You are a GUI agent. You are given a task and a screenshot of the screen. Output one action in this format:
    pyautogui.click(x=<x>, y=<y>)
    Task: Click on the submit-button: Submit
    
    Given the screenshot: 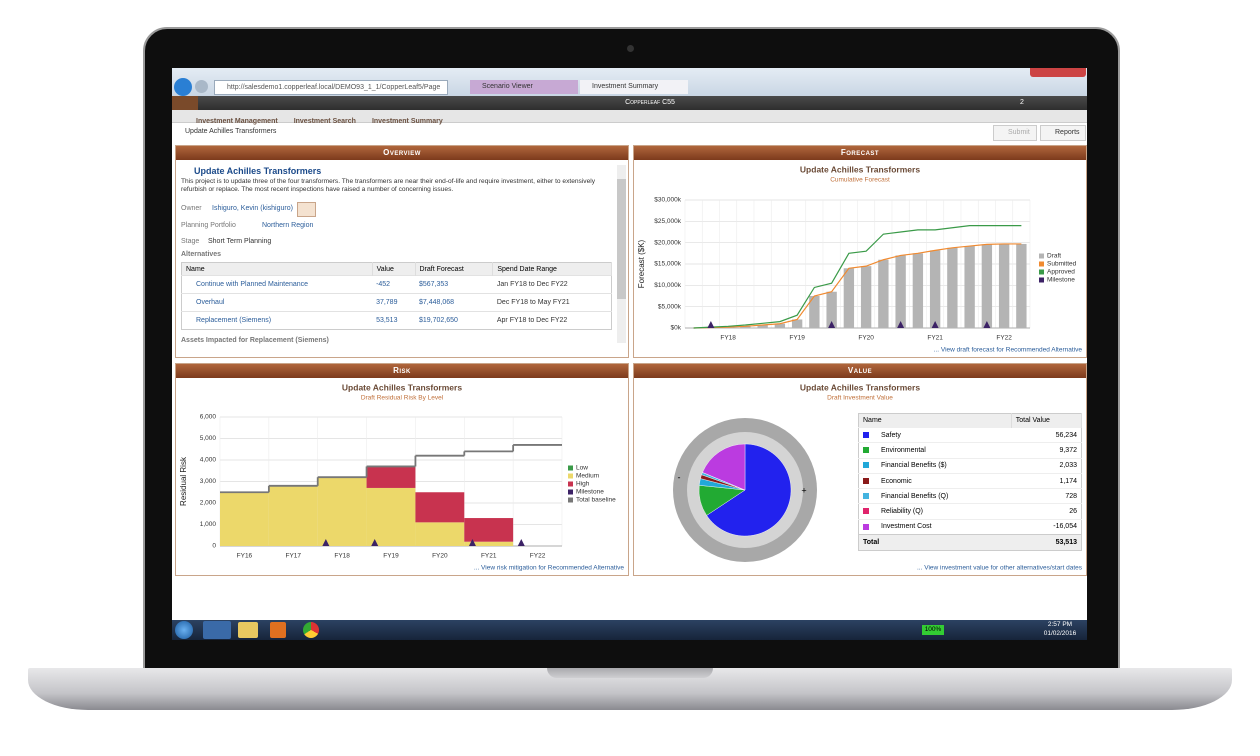 What is the action you would take?
    pyautogui.click(x=1015, y=133)
    